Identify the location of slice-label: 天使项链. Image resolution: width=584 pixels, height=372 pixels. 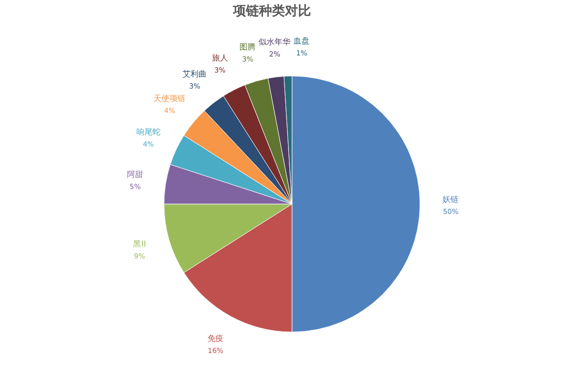
(170, 98).